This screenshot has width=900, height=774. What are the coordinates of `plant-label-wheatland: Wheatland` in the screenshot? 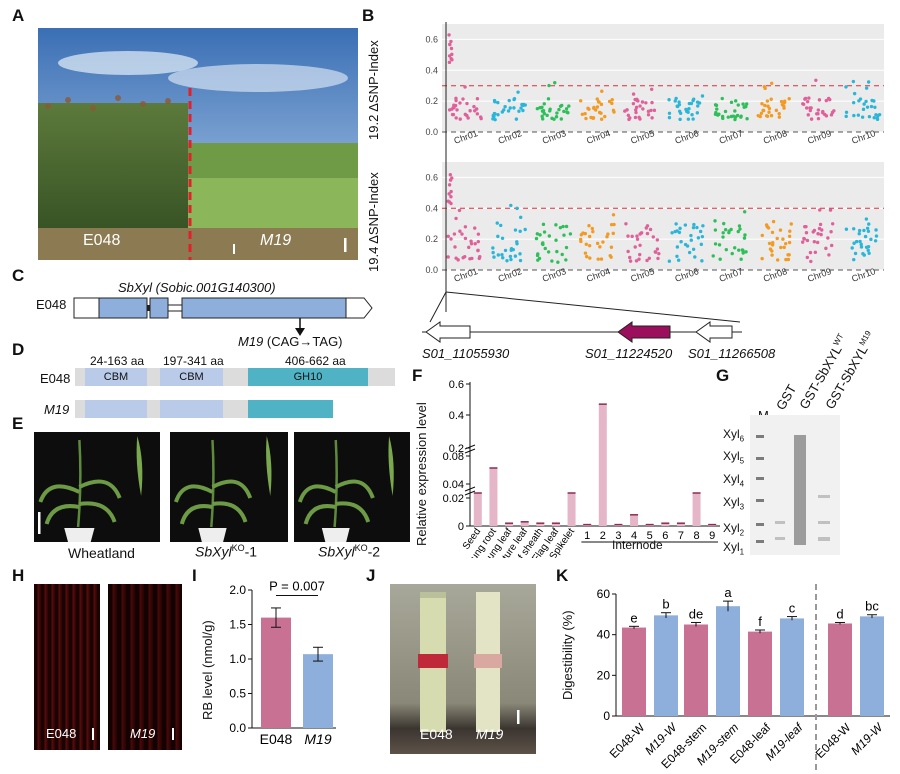 It's located at (101, 553).